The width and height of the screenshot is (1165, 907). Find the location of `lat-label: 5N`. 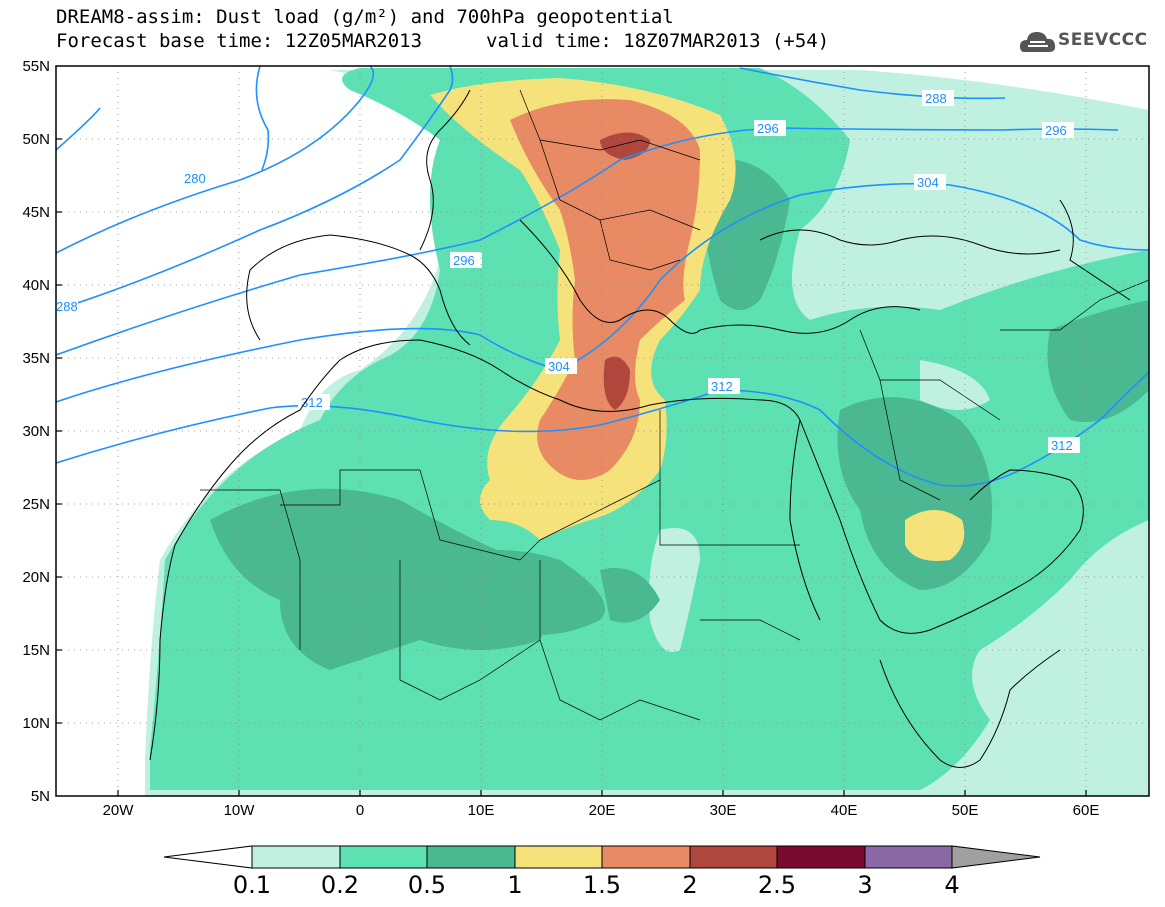

lat-label: 5N is located at coordinates (40, 796).